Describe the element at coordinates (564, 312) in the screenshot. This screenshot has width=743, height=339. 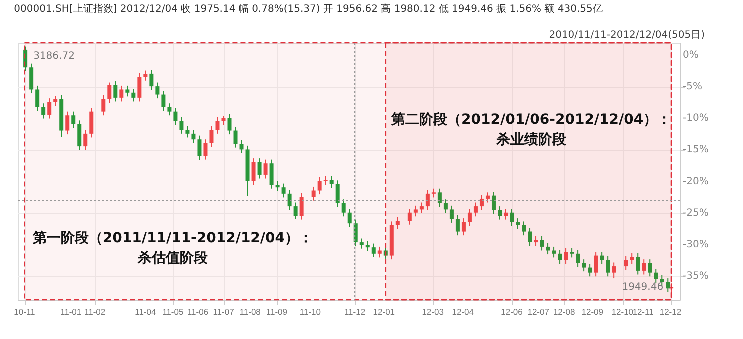
I see `x-tick-label: 12-08` at that location.